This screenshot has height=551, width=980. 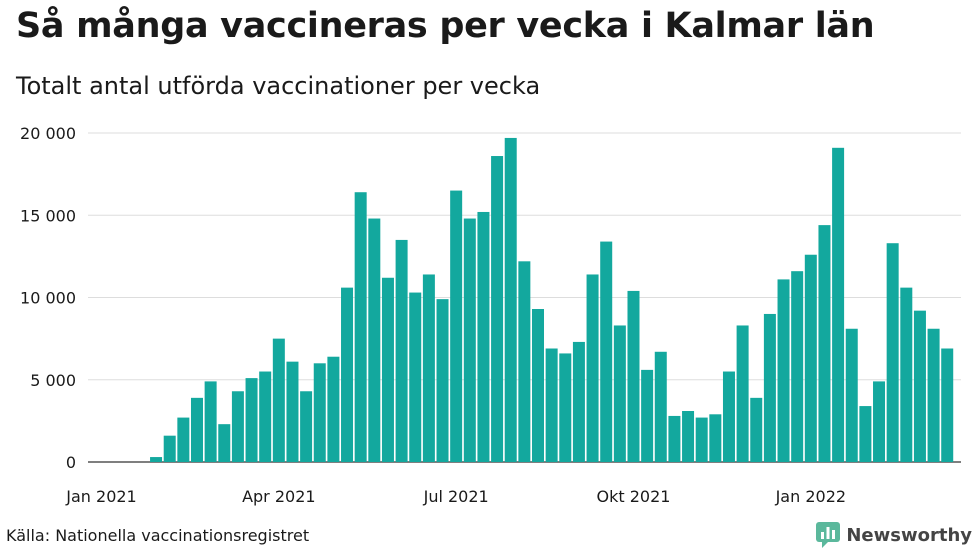 What do you see at coordinates (456, 496) in the screenshot?
I see `x-tick-label: Jul 2021` at bounding box center [456, 496].